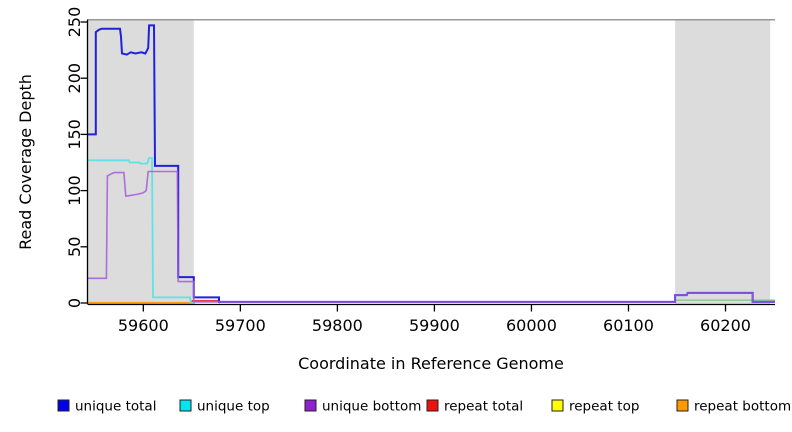  I want to click on x-axis-title: Coordinate in Reference Genome, so click(431, 363).